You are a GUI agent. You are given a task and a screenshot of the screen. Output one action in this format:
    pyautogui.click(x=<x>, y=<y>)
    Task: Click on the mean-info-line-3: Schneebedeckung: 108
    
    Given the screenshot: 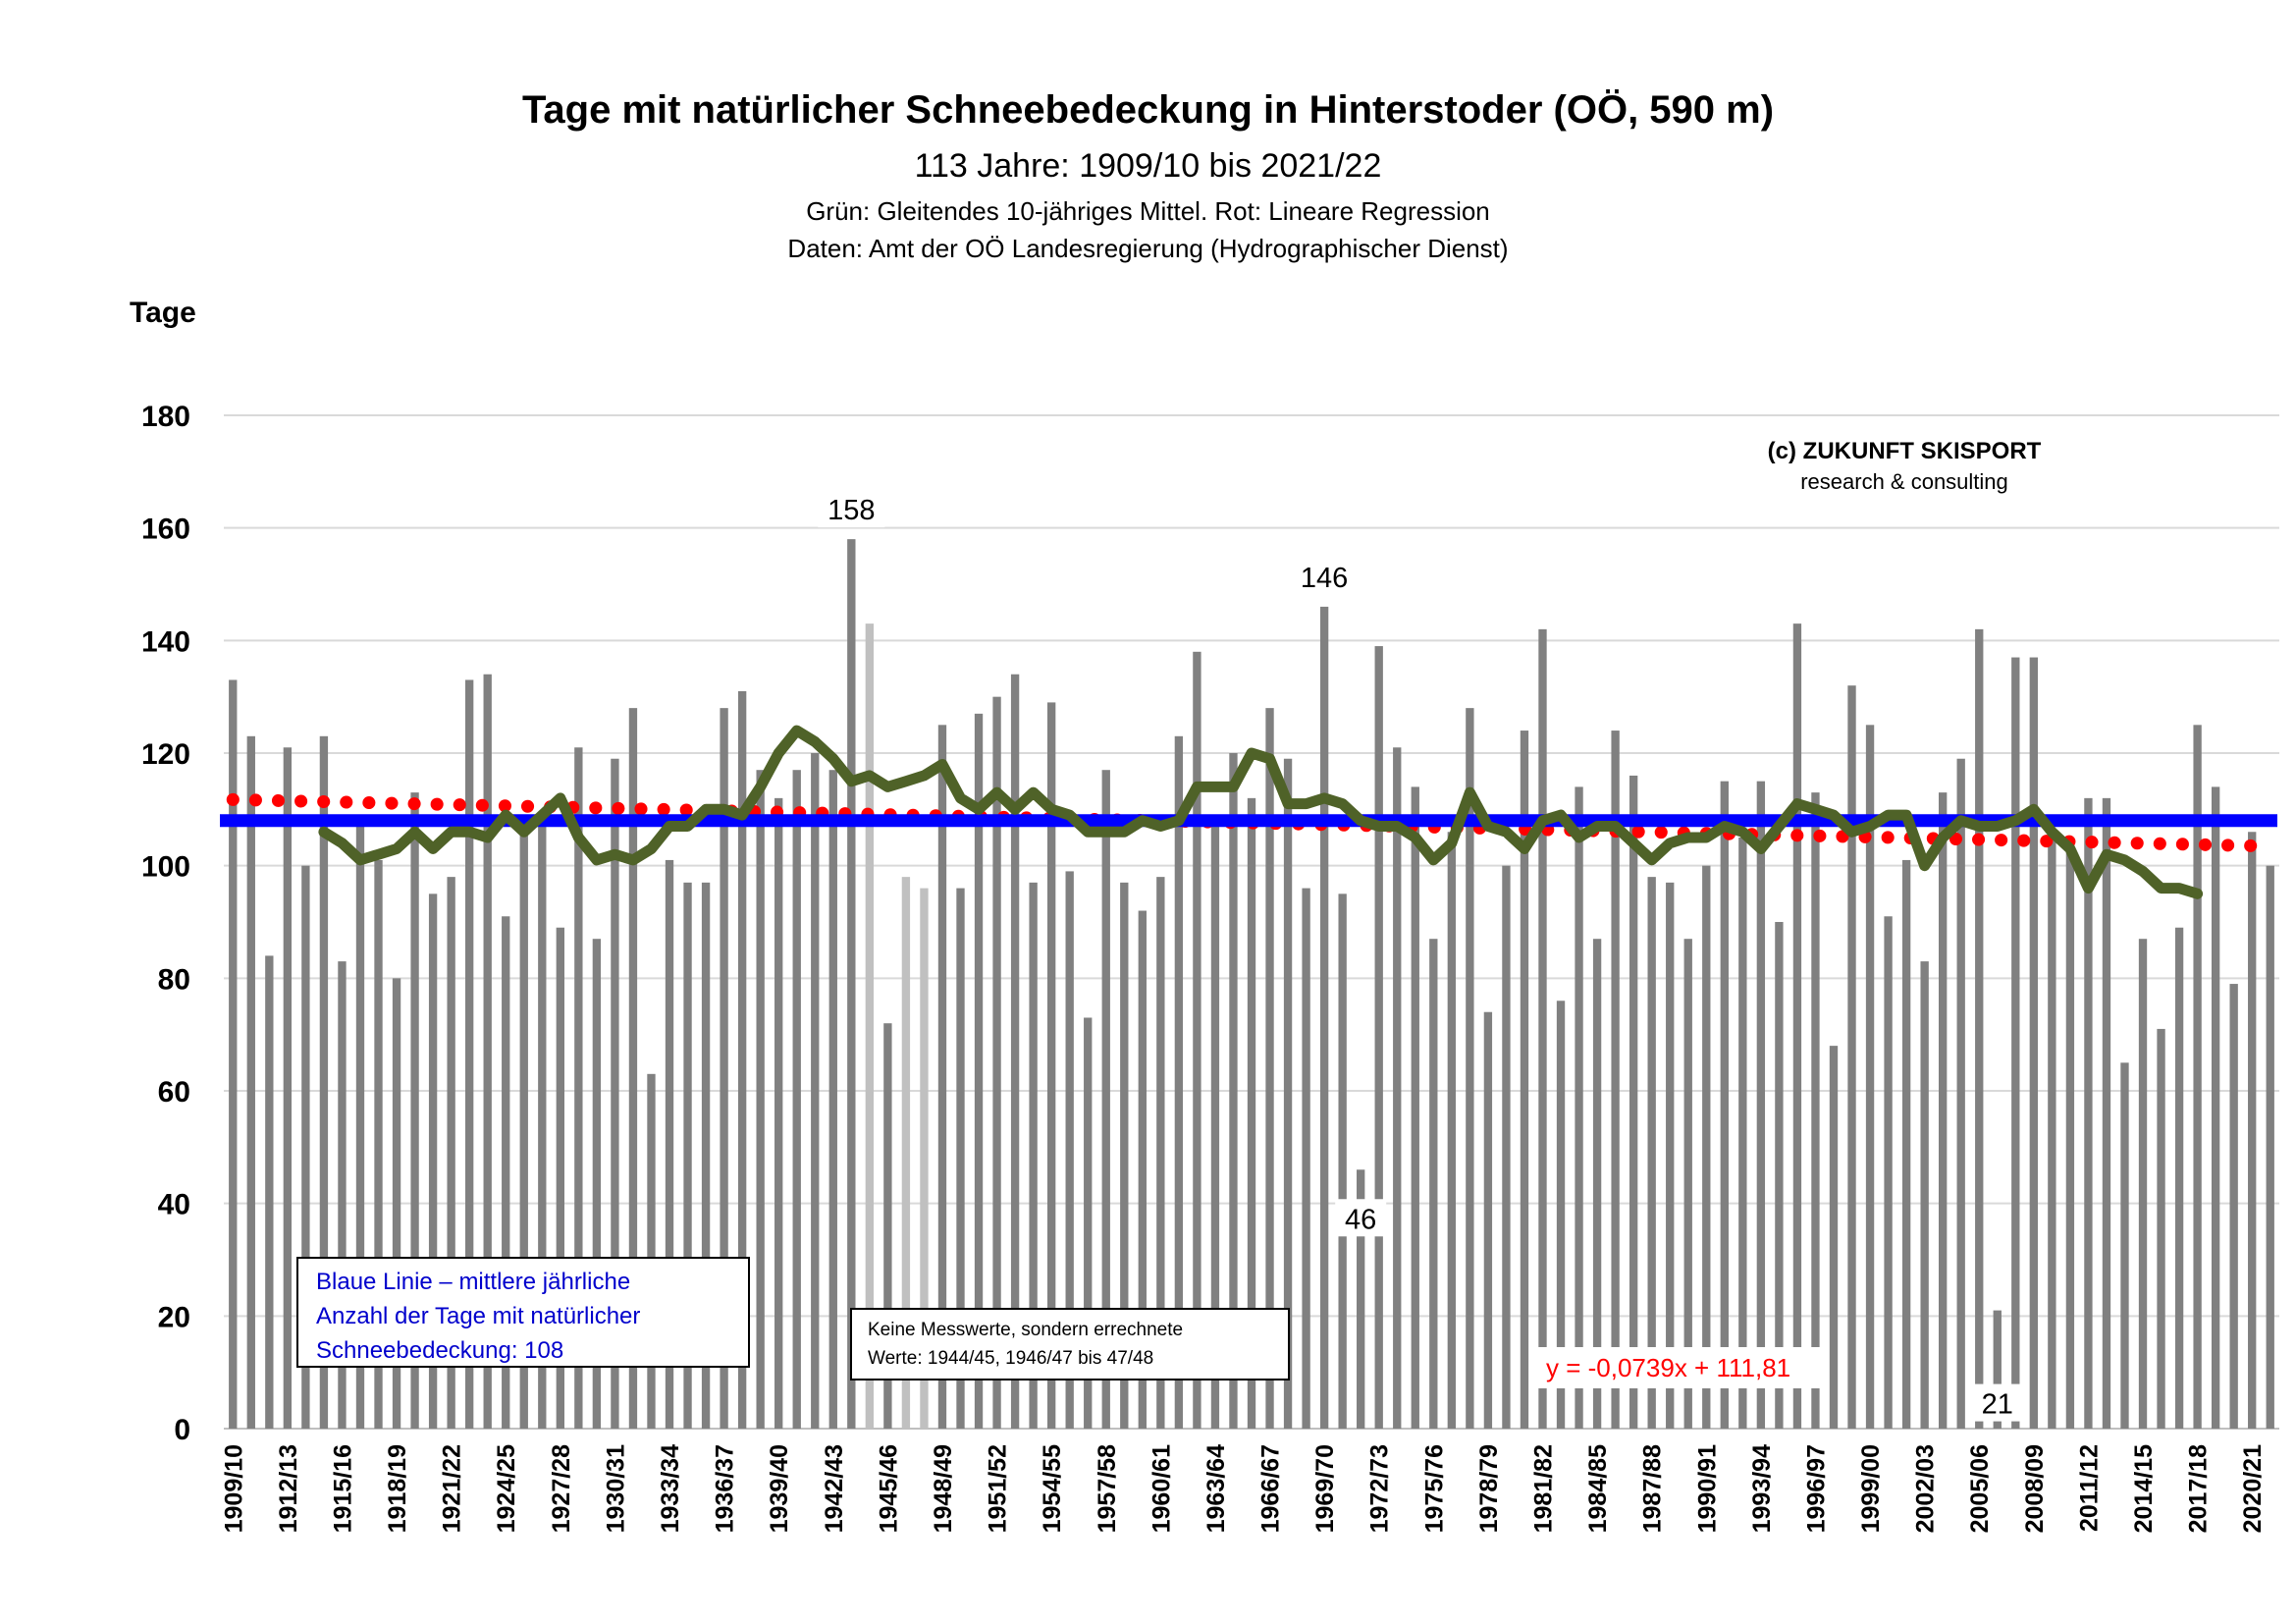 What is the action you would take?
    pyautogui.click(x=440, y=1350)
    